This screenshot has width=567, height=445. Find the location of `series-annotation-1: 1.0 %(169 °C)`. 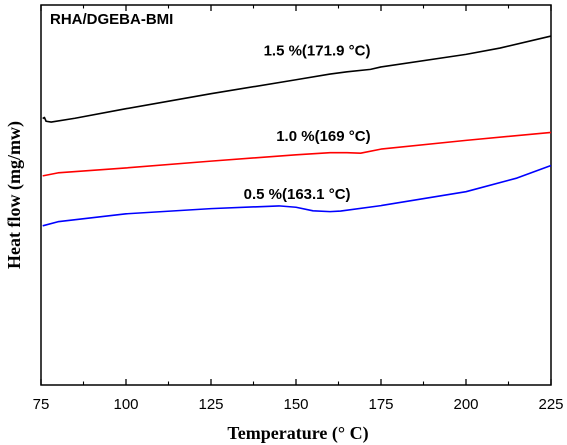

series-annotation-1: 1.0 %(169 °C) is located at coordinates (323, 136).